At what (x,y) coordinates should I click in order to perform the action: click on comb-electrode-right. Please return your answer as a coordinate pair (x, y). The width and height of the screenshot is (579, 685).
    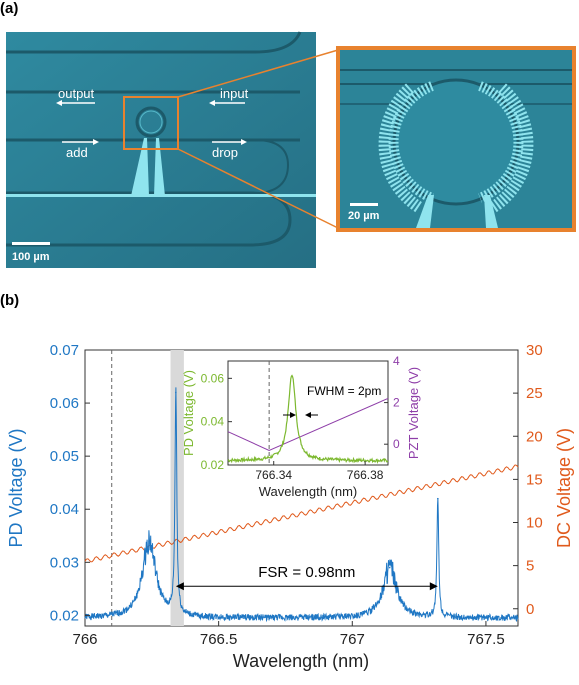
    Looking at the image, I should click on (501, 142).